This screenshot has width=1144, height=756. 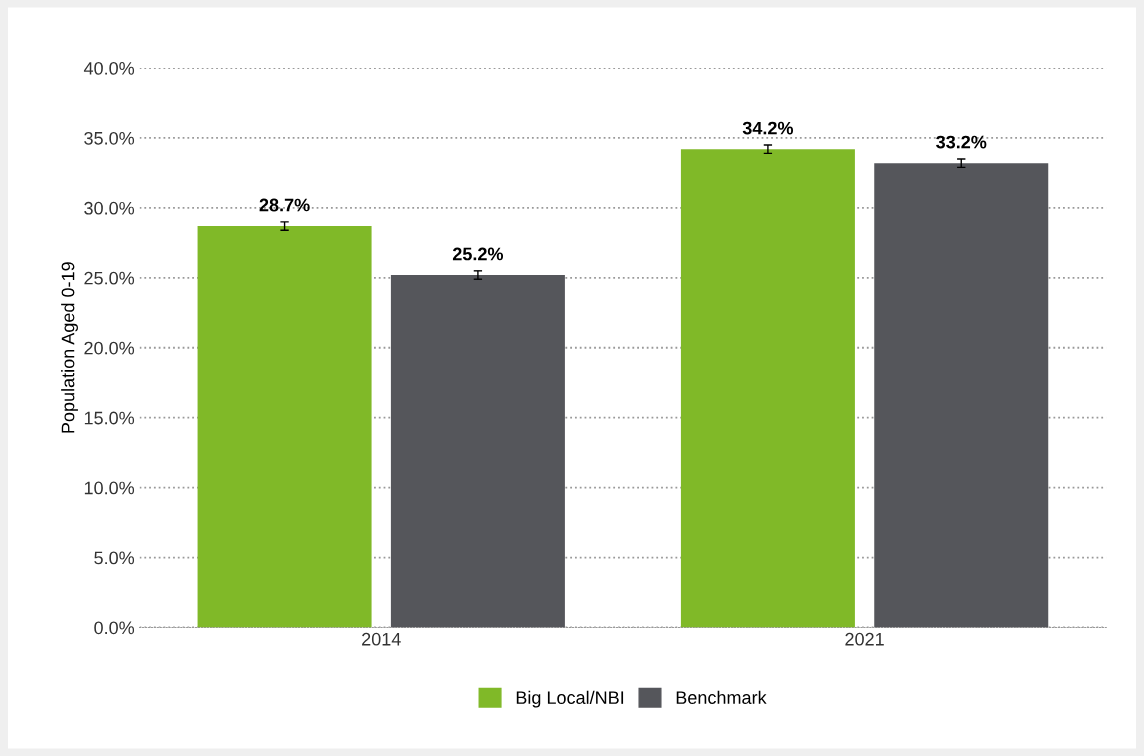 What do you see at coordinates (721, 697) in the screenshot?
I see `legend-label: Benchmark` at bounding box center [721, 697].